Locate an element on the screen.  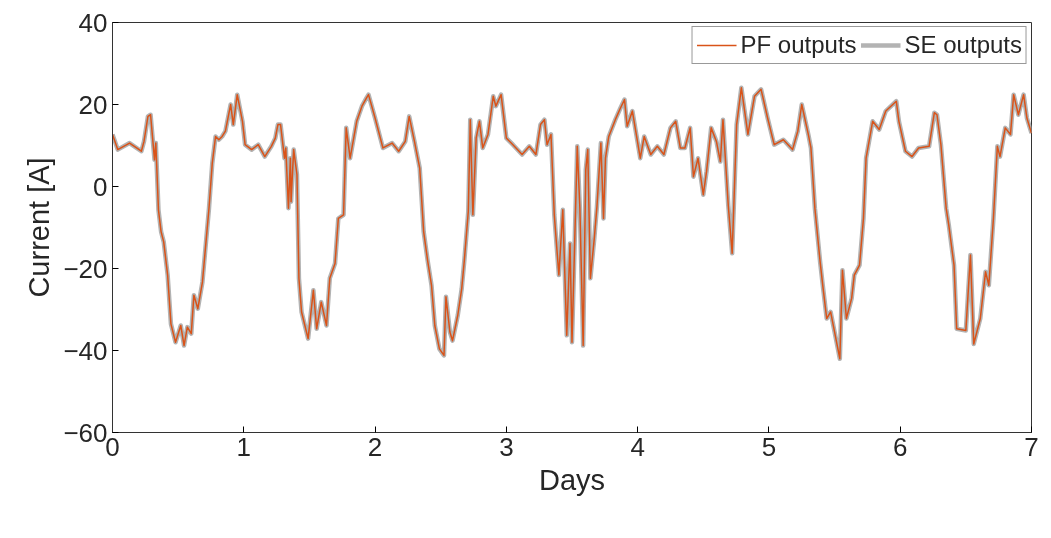
x-tick-label: 5 is located at coordinates (769, 446).